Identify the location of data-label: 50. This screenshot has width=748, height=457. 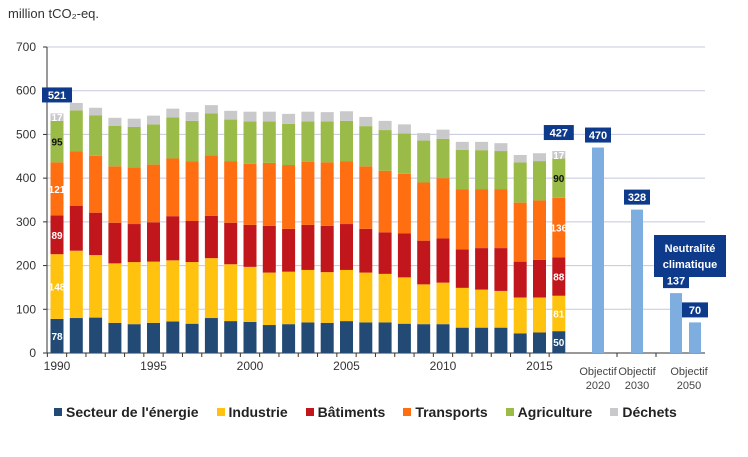
(559, 343).